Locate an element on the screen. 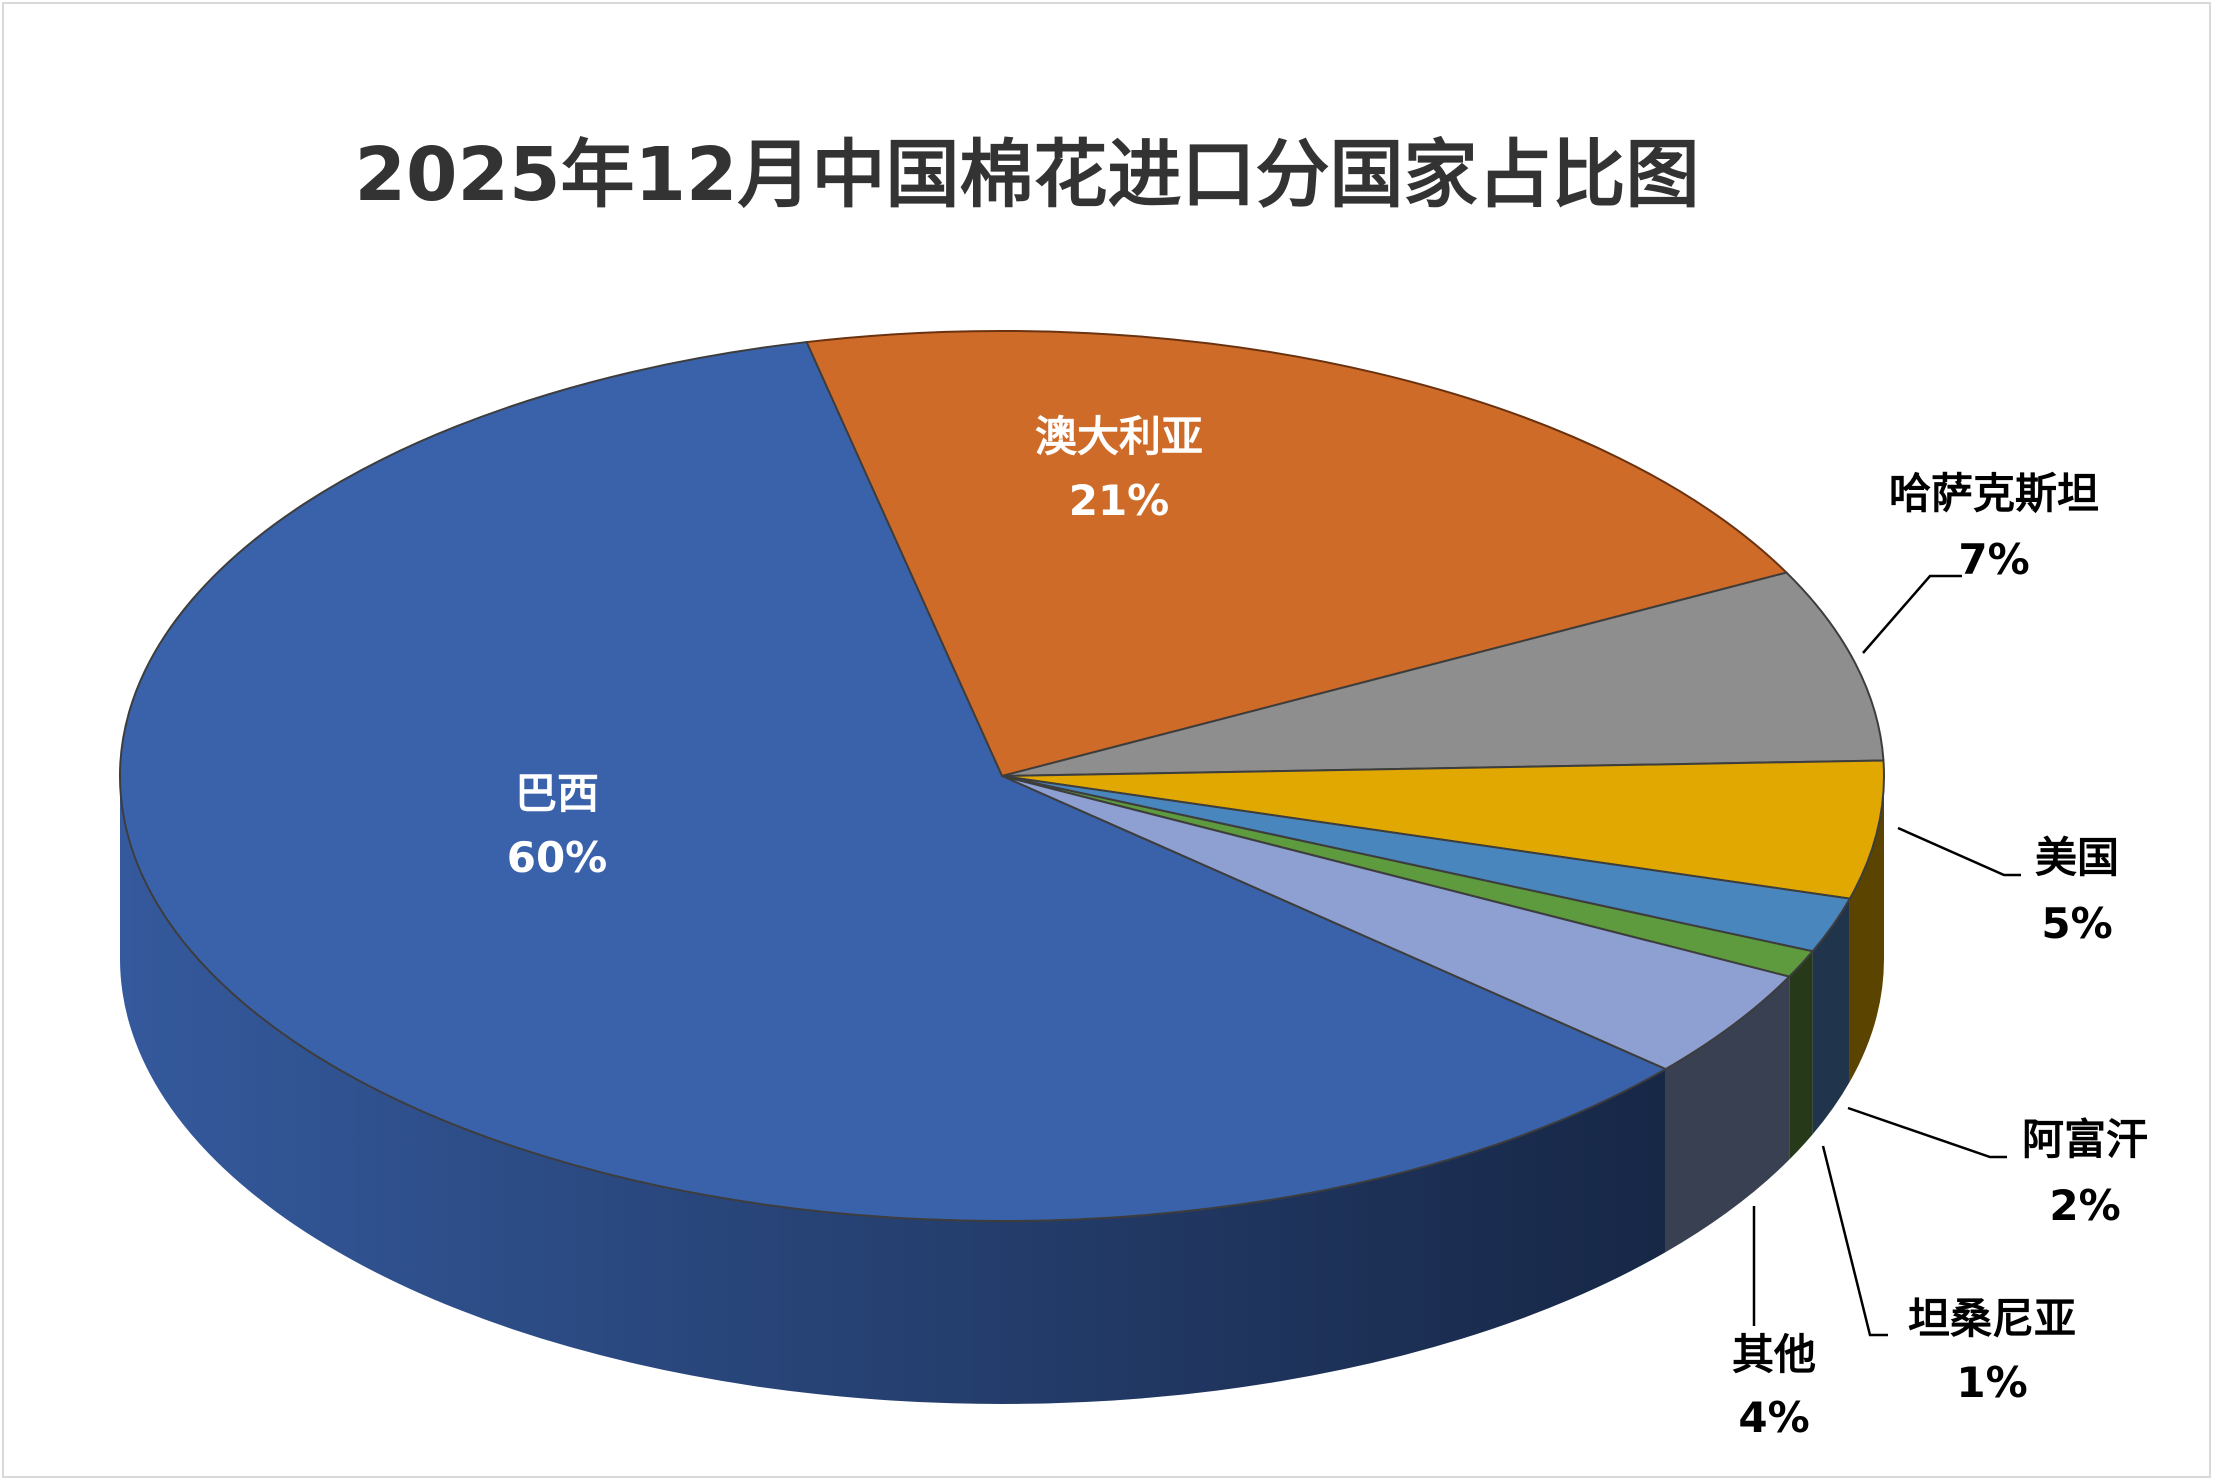 Image resolution: width=2213 pixels, height=1480 pixels. label-brazil-pct: 60% is located at coordinates (557, 857).